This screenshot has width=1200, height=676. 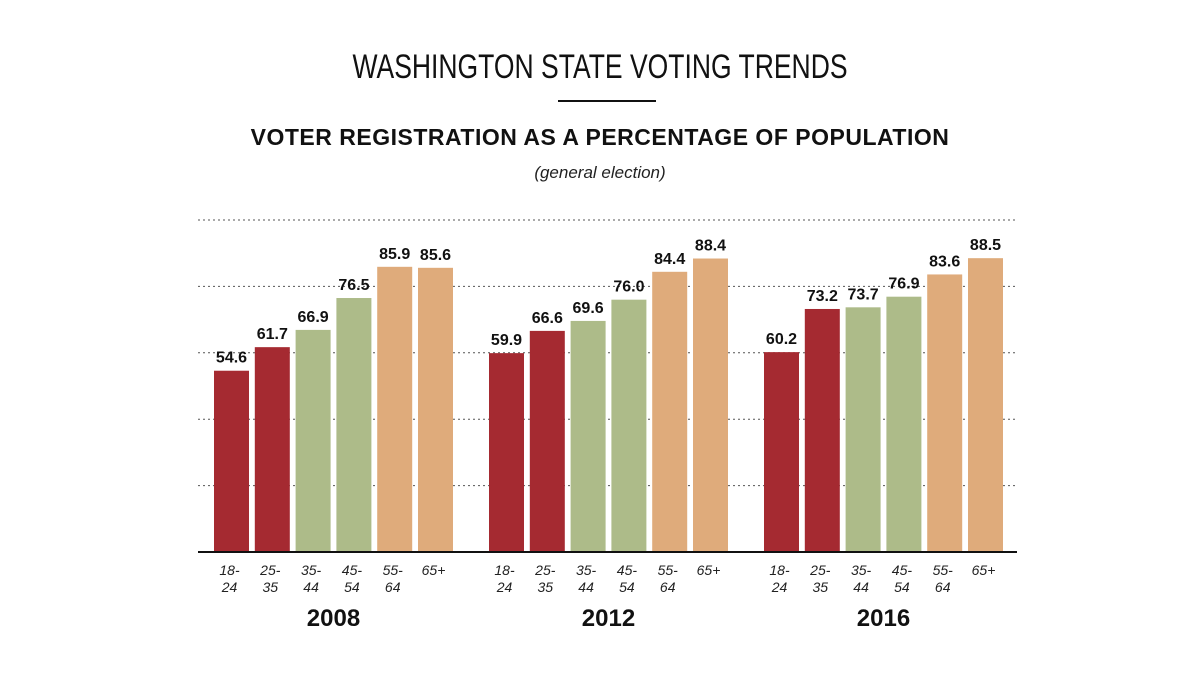 I want to click on chart-title: WASHINGTON STATE VOTING TRENDS, so click(x=600, y=67).